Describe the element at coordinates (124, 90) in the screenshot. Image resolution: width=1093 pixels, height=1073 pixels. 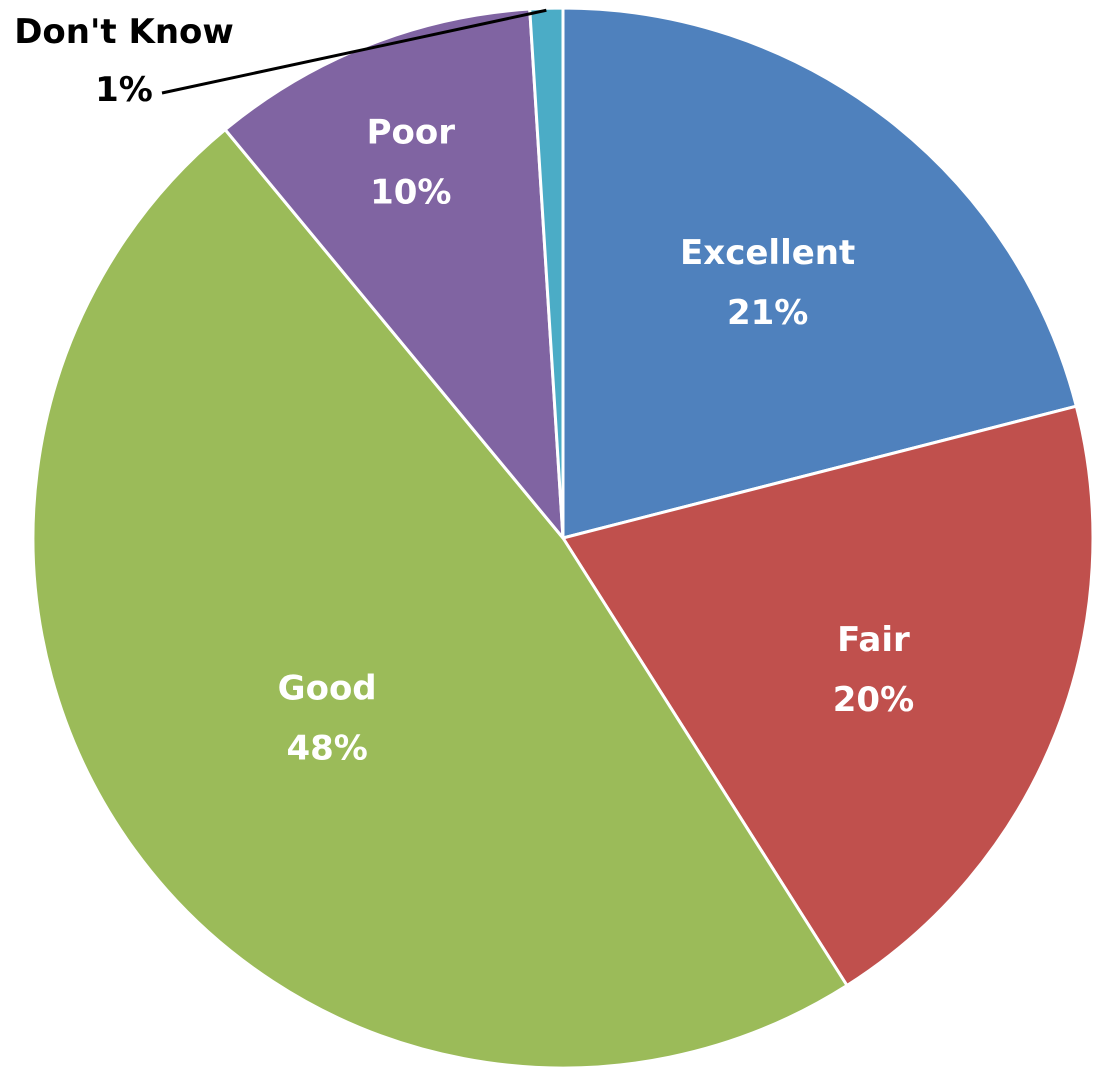
I see `slice-value-don-t-know: 1%` at that location.